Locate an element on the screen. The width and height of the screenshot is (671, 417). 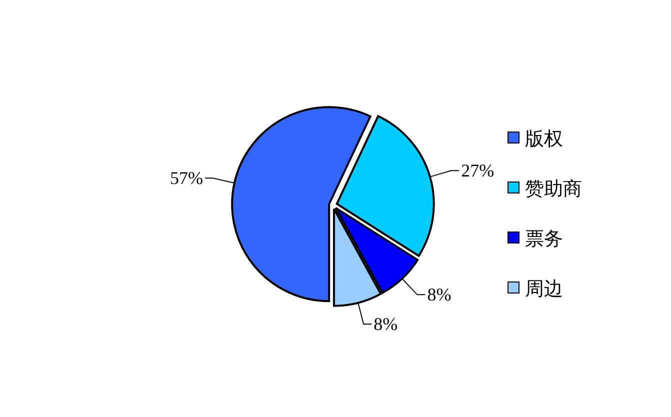
legend-label: 赞助商 is located at coordinates (553, 189).